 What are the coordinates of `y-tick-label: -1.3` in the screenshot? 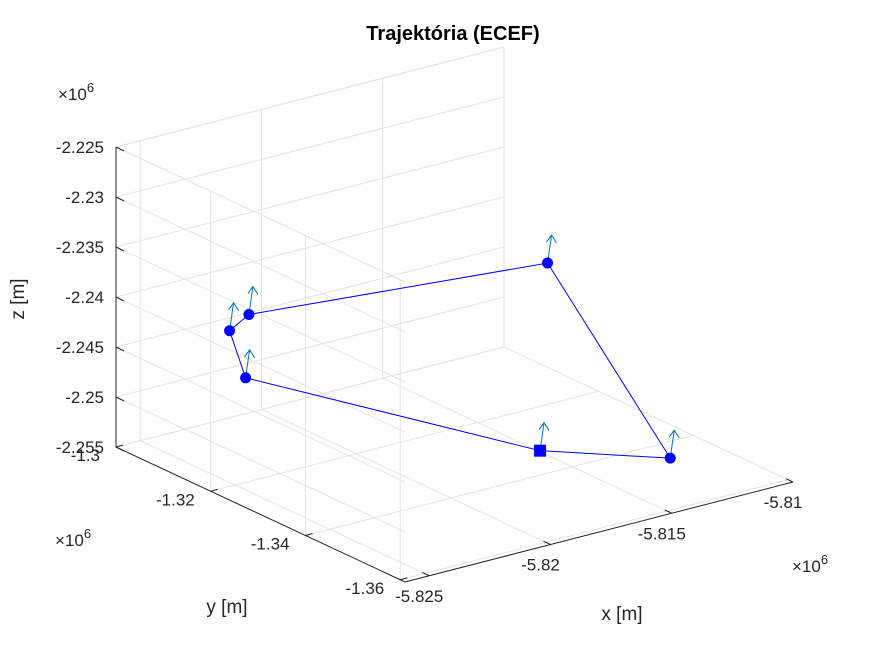 It's located at (85, 455).